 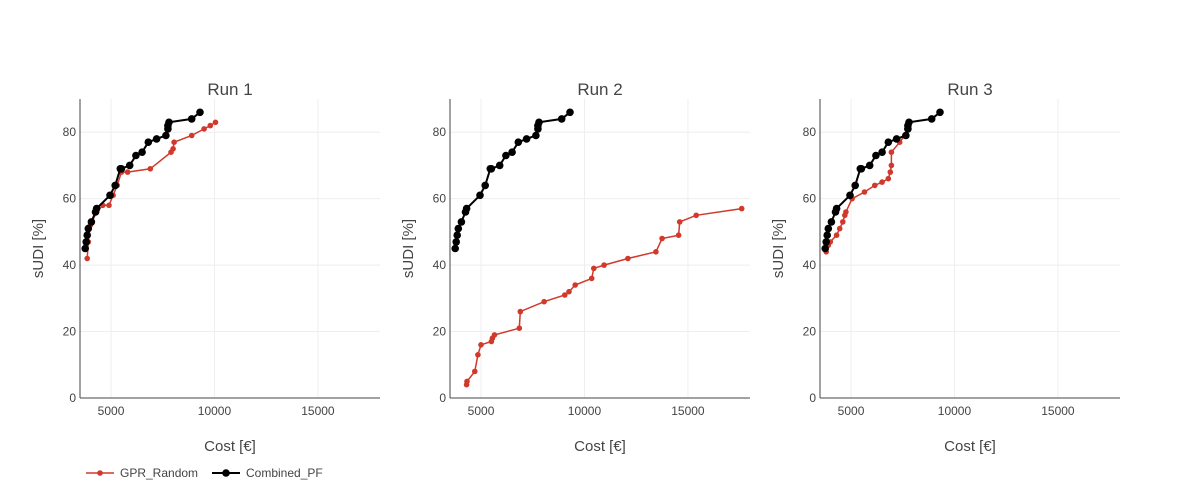 I want to click on legend-item-combined-pf: Combined_PF, so click(x=267, y=473).